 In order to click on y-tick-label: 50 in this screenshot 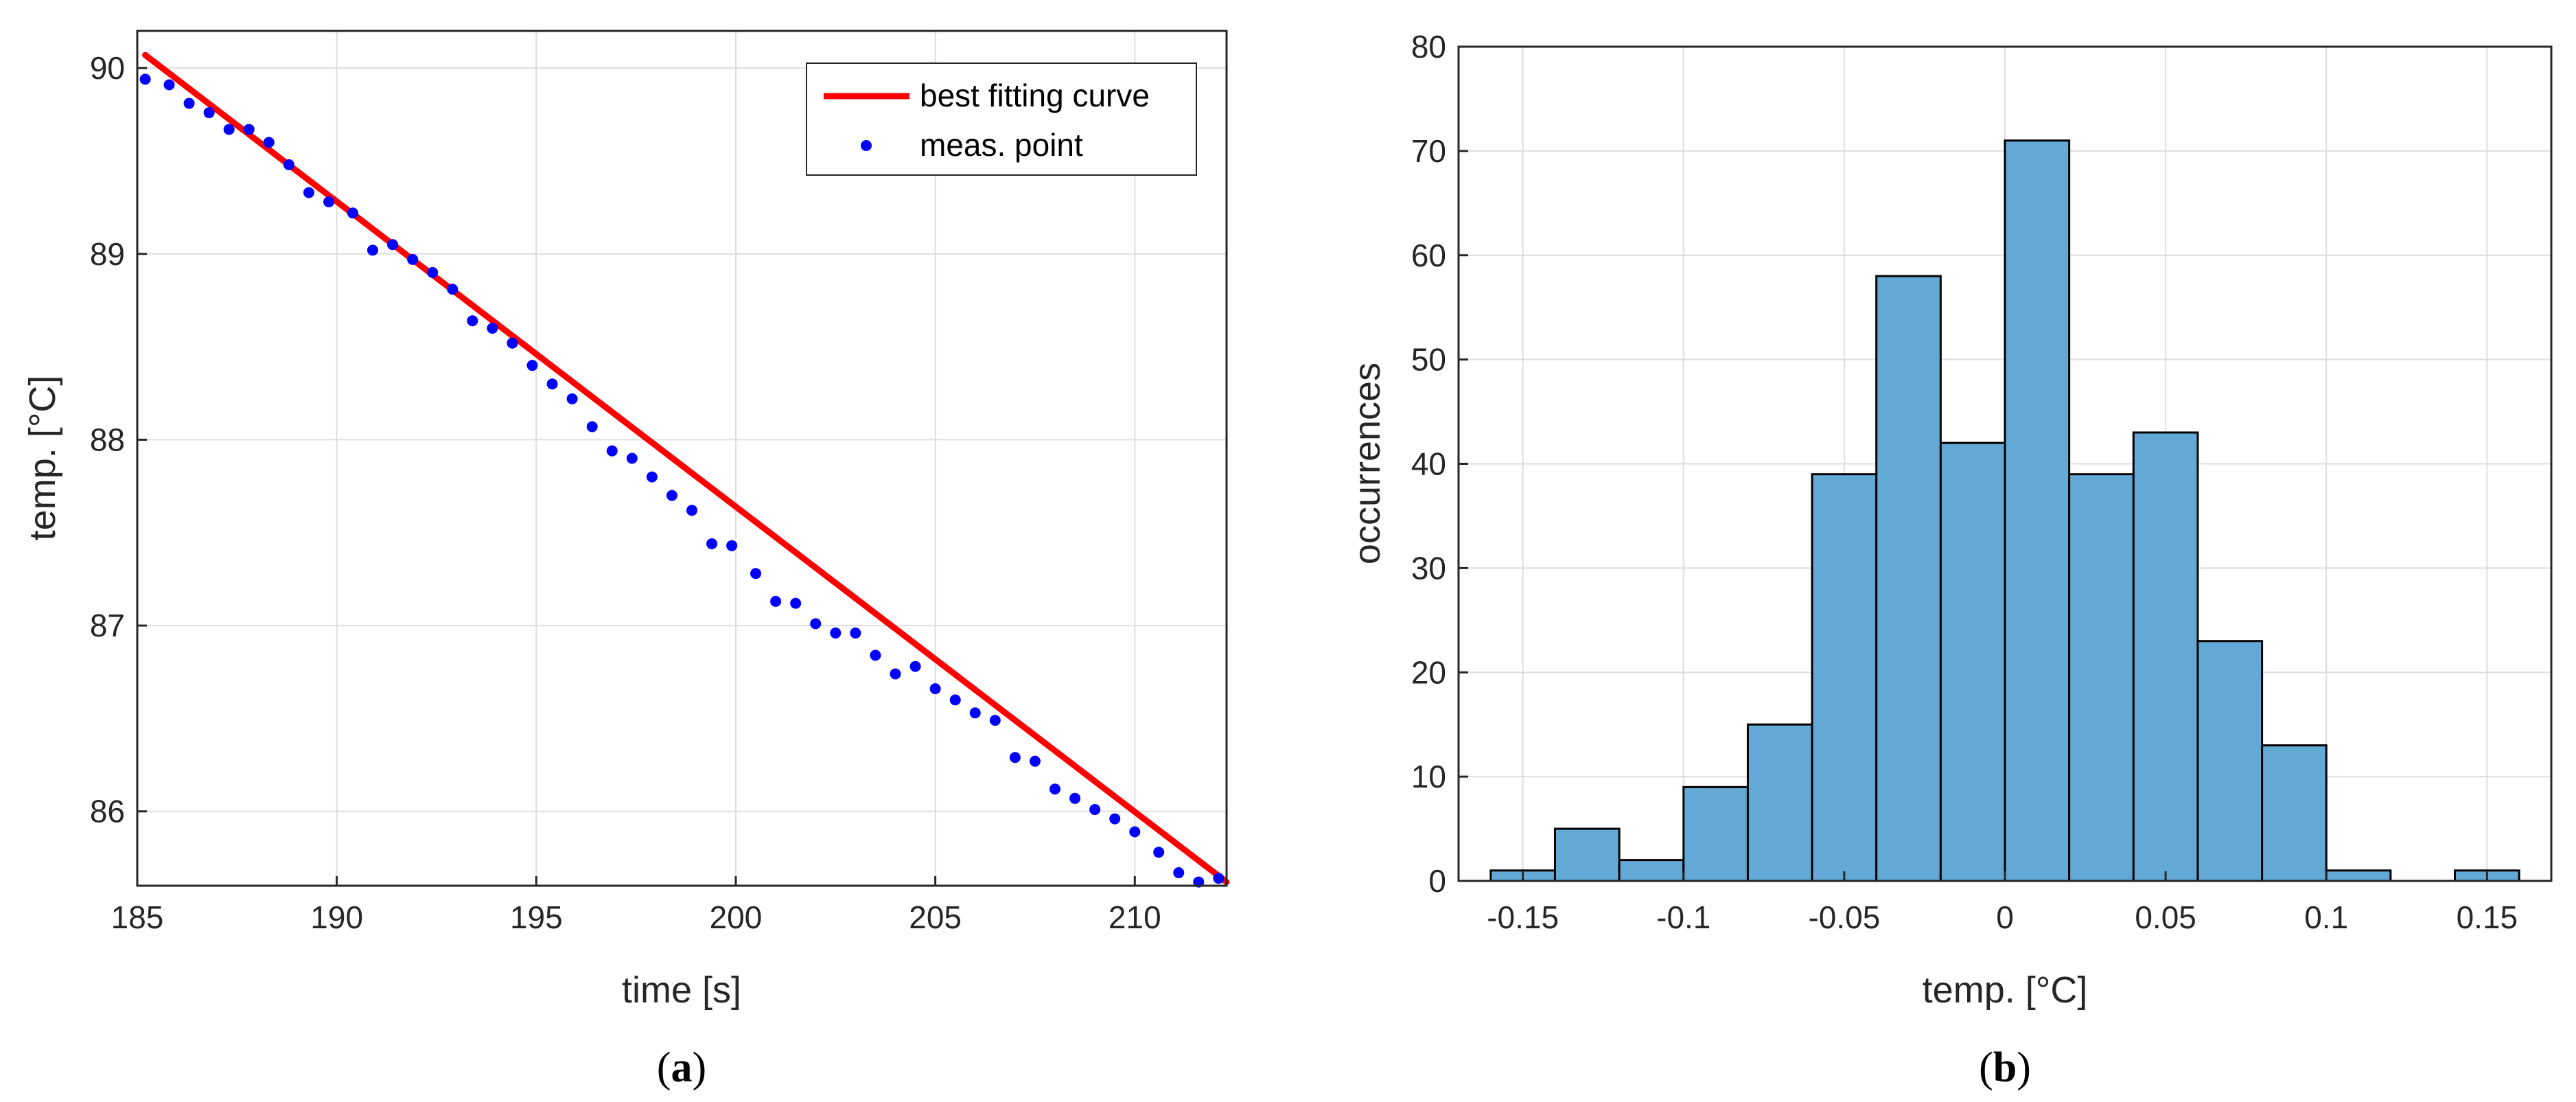, I will do `click(1428, 360)`.